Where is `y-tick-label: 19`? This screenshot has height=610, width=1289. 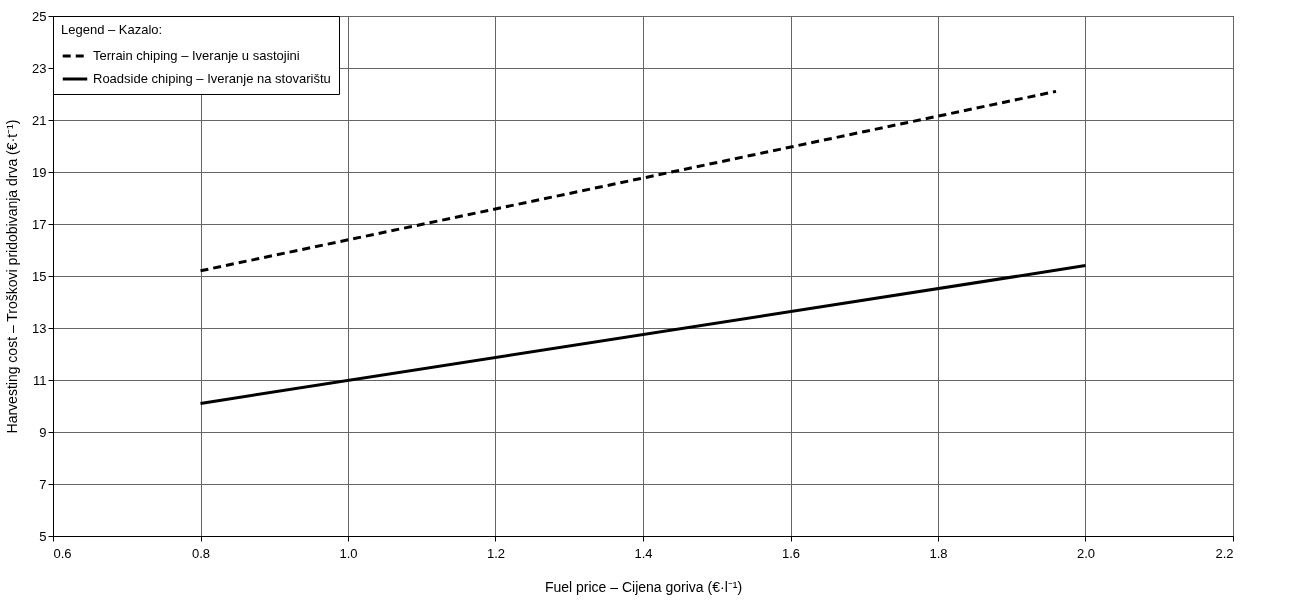
y-tick-label: 19 is located at coordinates (39, 172).